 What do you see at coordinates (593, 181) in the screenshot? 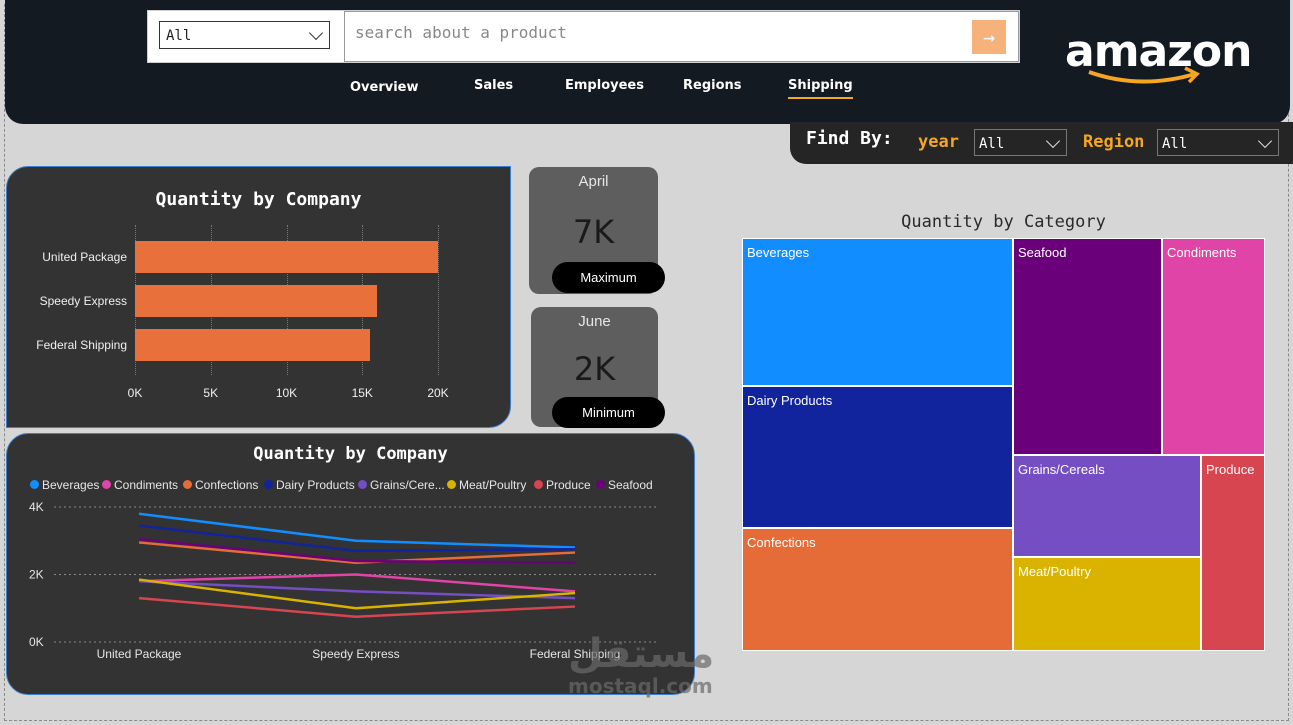
I see `kpi-max-month: April` at bounding box center [593, 181].